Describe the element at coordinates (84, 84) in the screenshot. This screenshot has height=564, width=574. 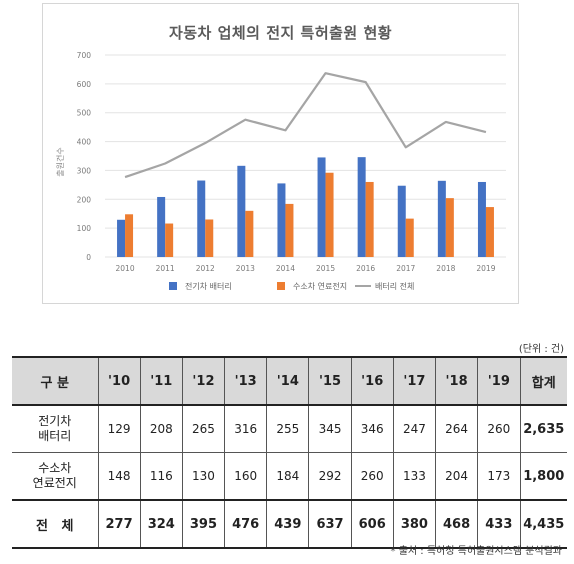
I see `y-tick-label: 600` at that location.